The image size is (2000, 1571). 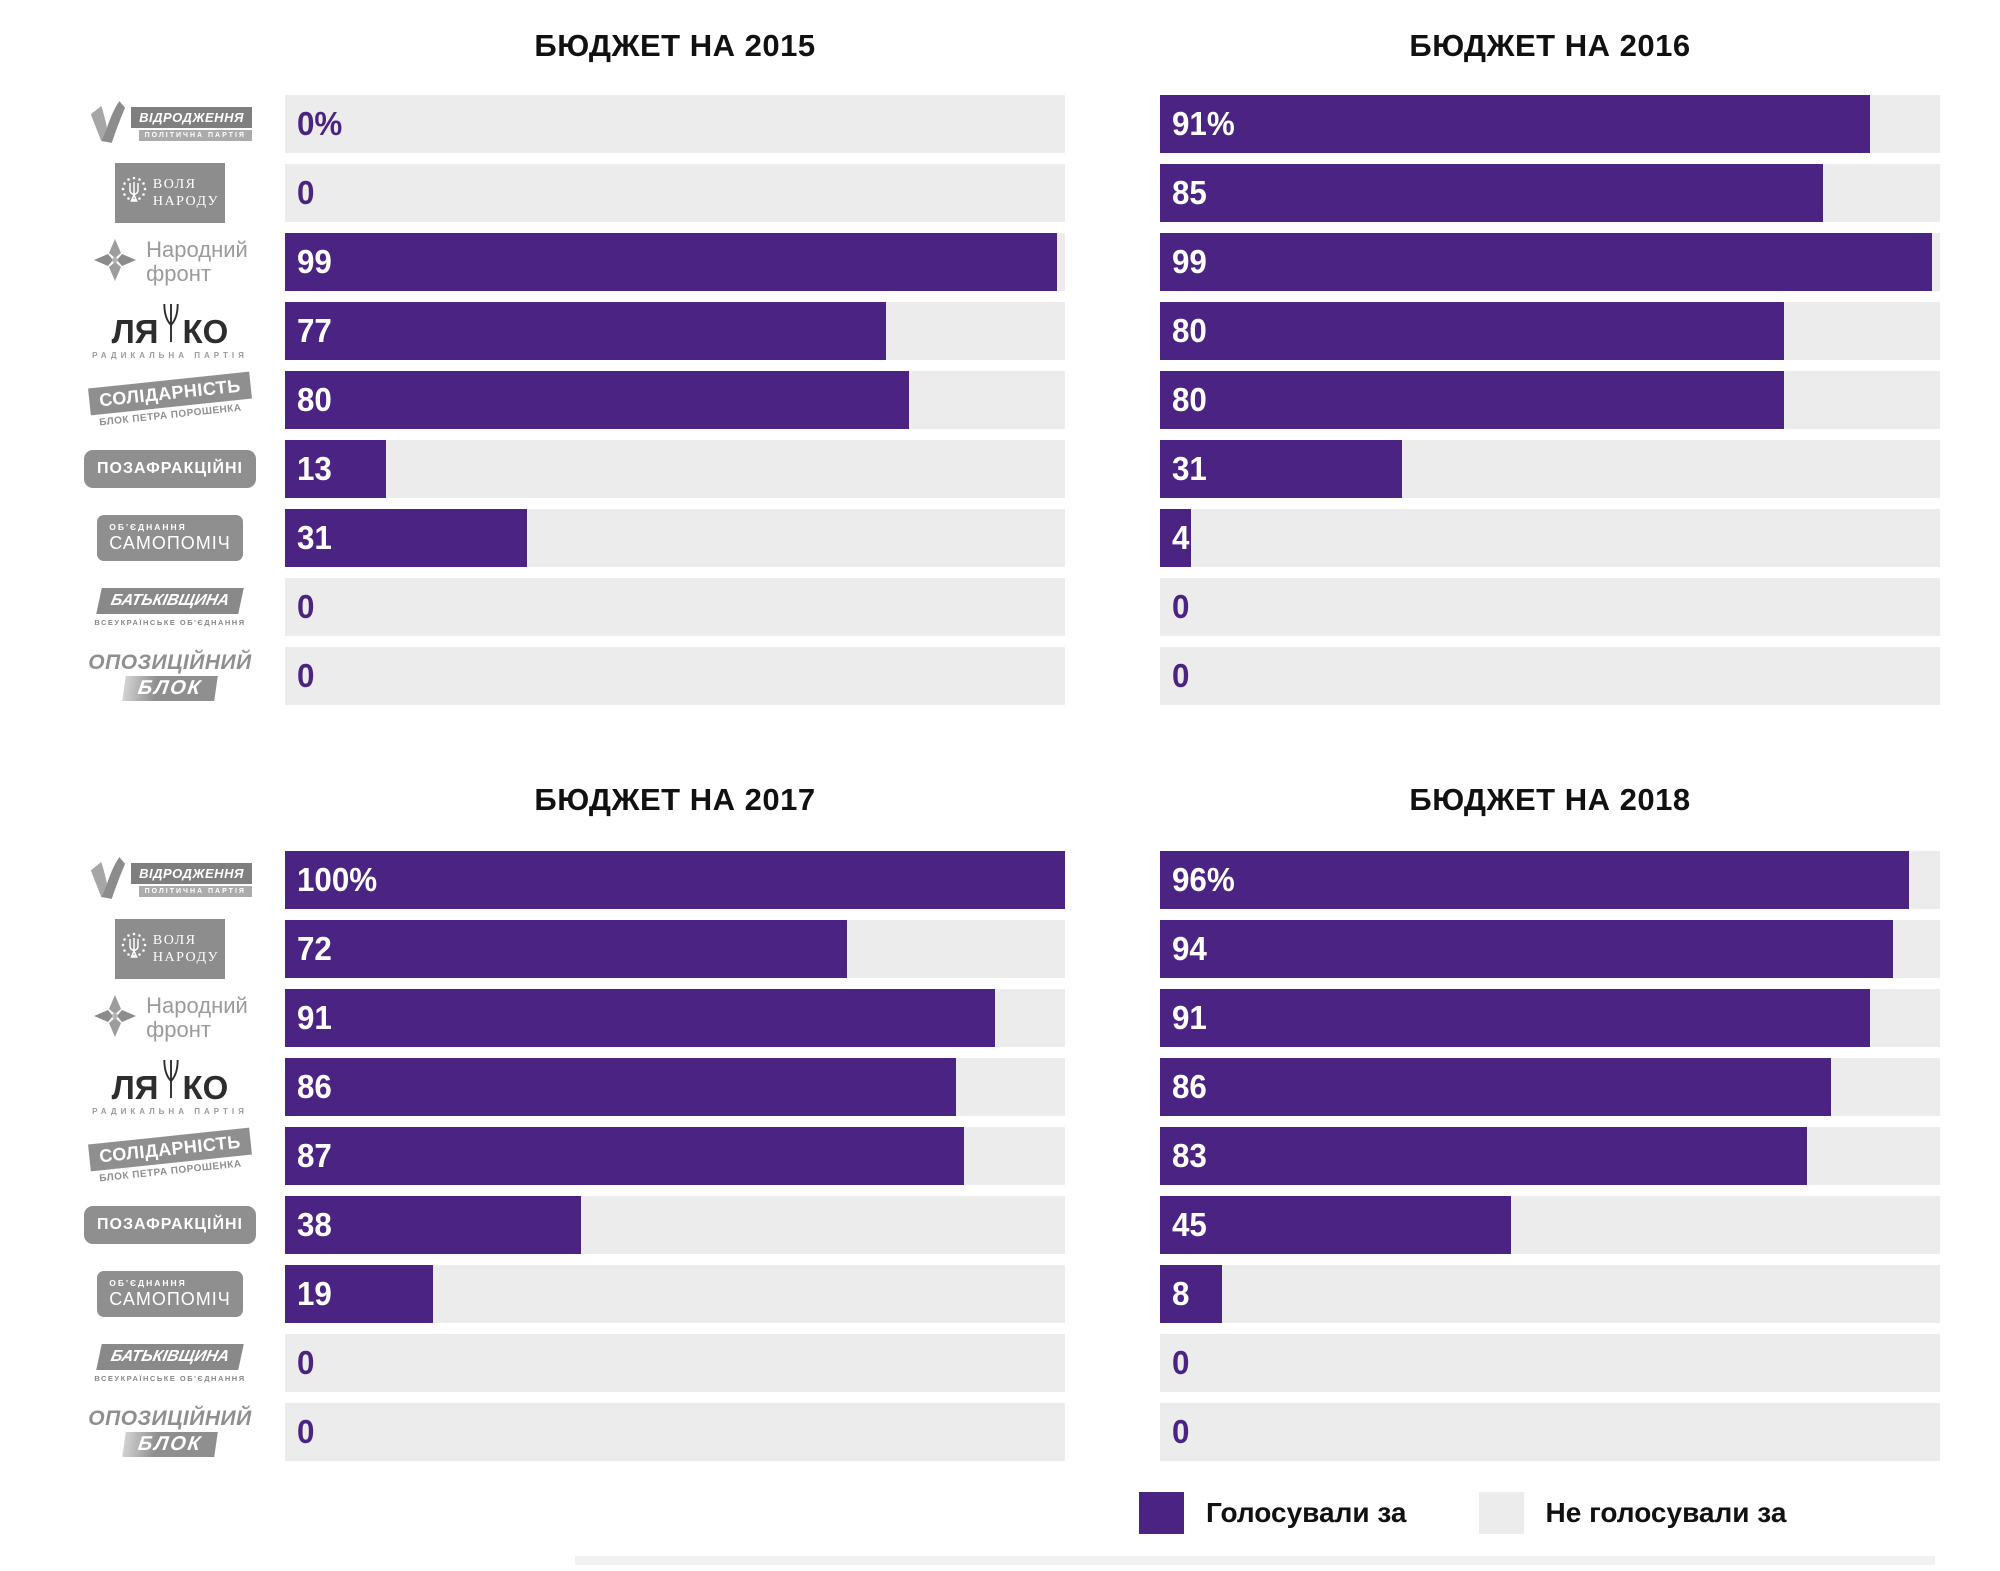 I want to click on logo-row: ПОЗАФРАКЦІЙНІ, so click(x=170, y=469).